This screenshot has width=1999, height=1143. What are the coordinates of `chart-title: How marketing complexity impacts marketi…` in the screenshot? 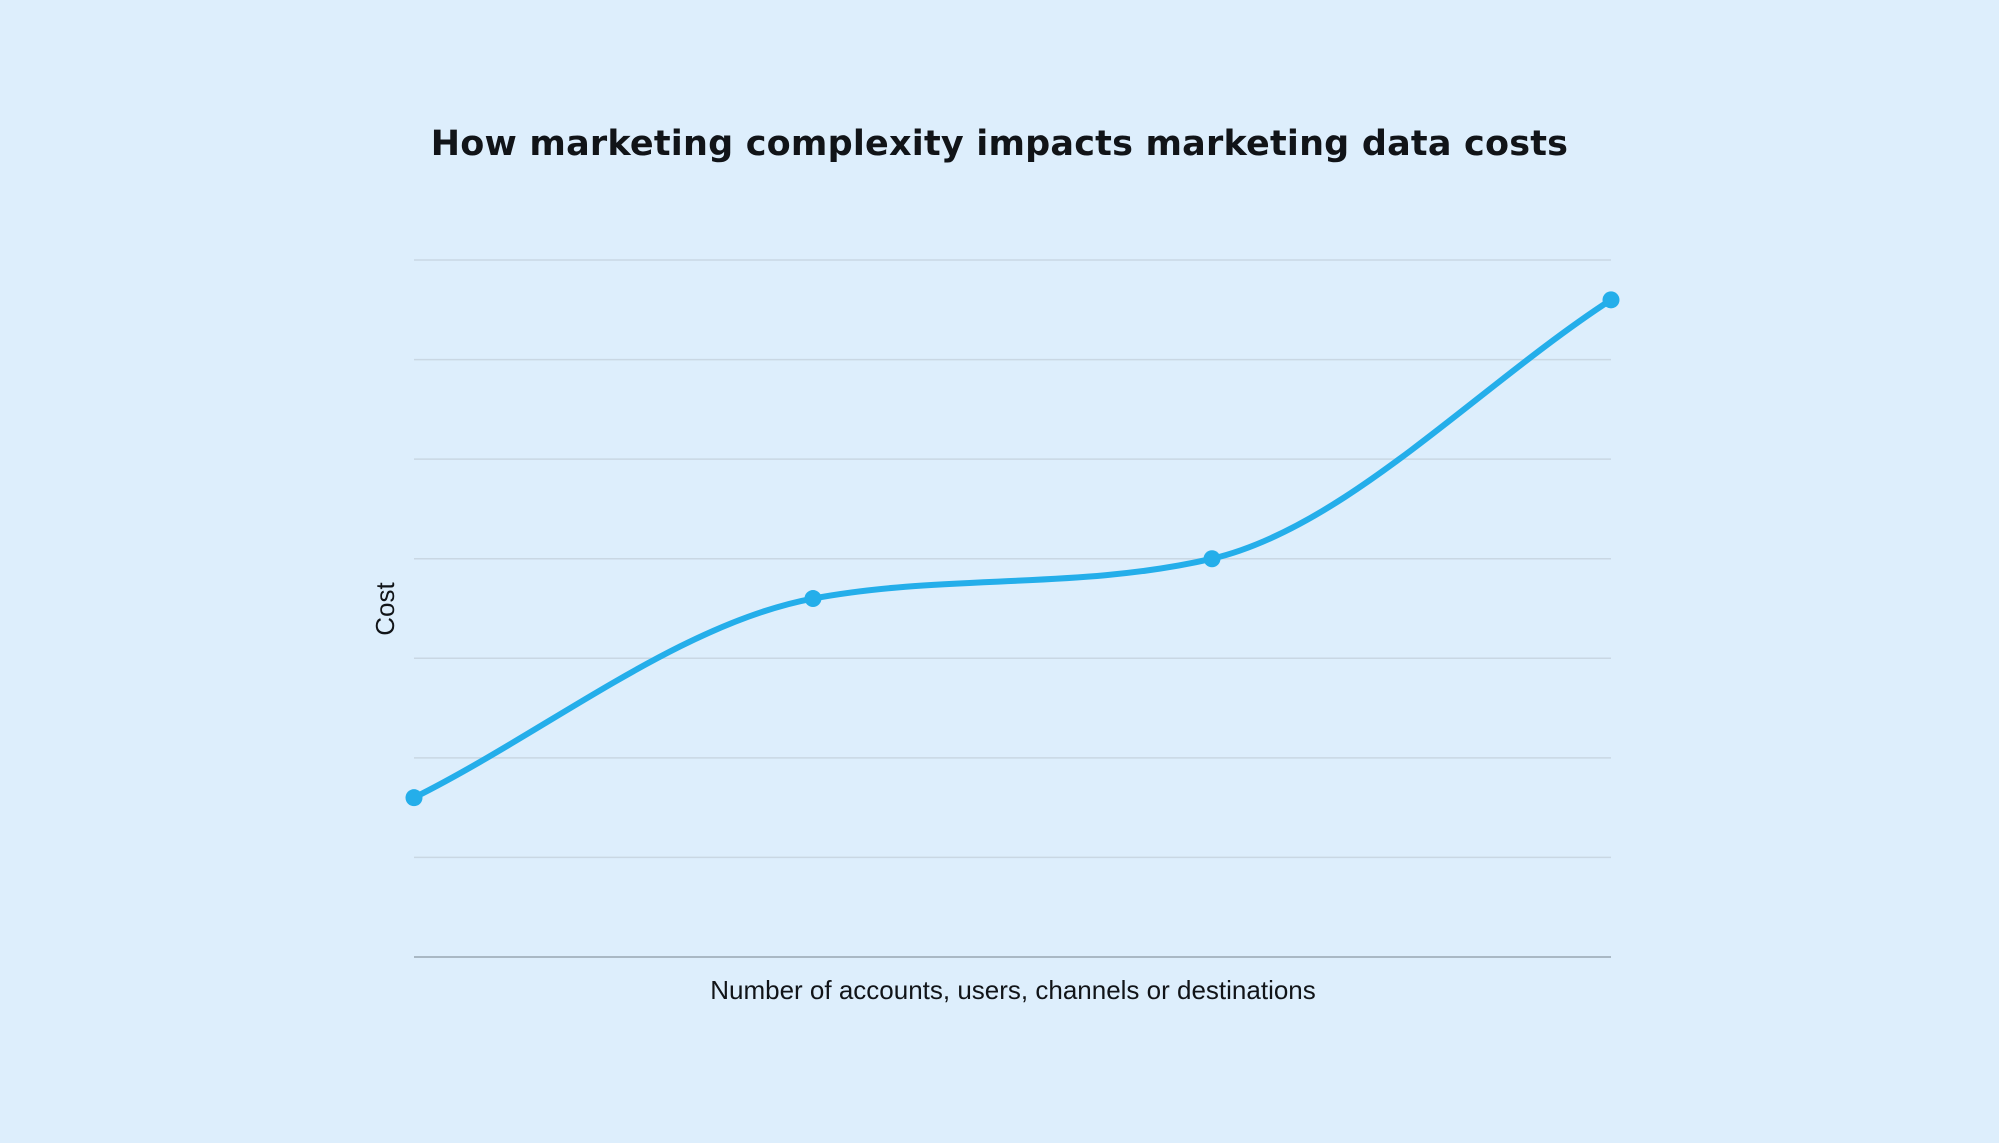 It's located at (999, 144).